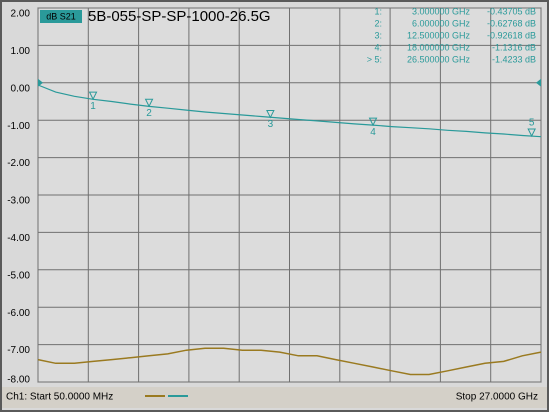  What do you see at coordinates (271, 124) in the screenshot?
I see `marker-tag: 3` at bounding box center [271, 124].